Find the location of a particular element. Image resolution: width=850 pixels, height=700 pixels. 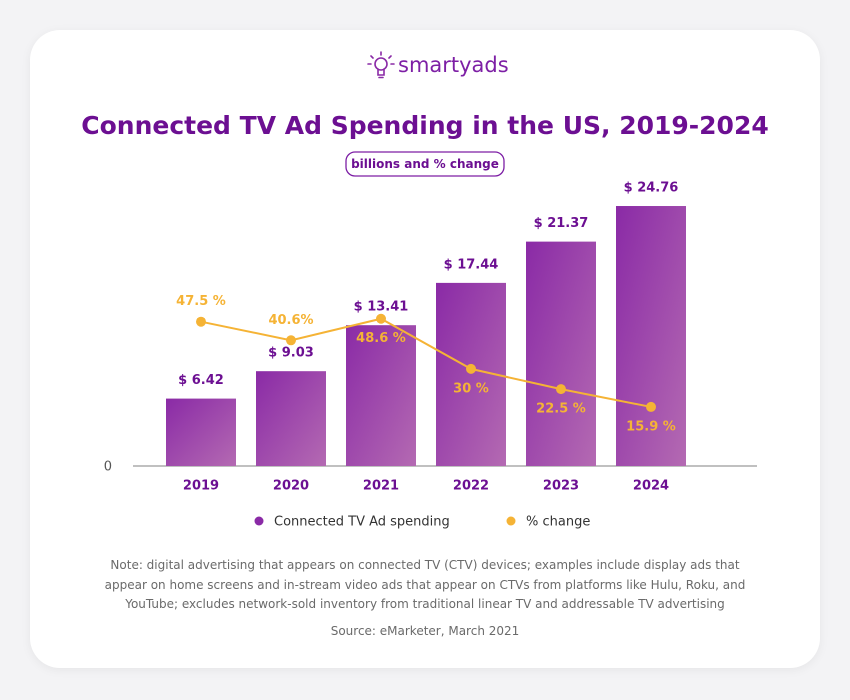

line-value-label: 15.9 % is located at coordinates (651, 426).